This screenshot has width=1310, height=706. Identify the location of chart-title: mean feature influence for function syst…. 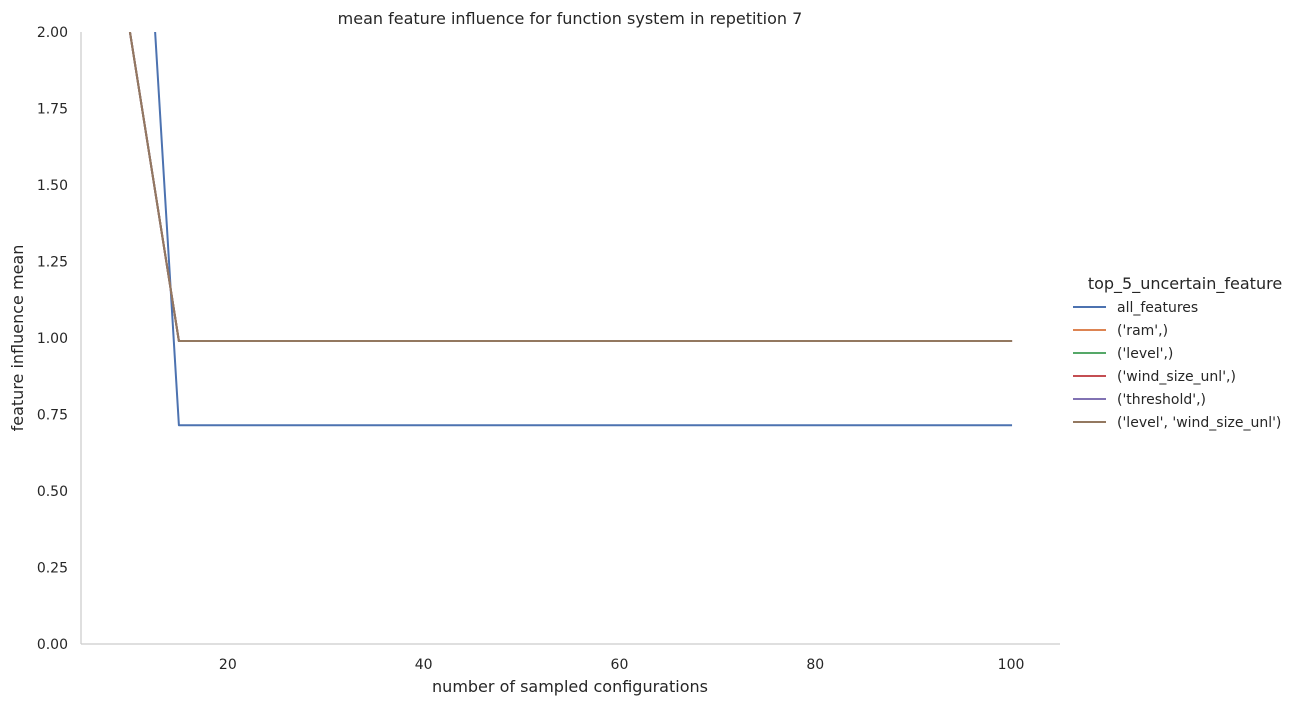
(570, 18).